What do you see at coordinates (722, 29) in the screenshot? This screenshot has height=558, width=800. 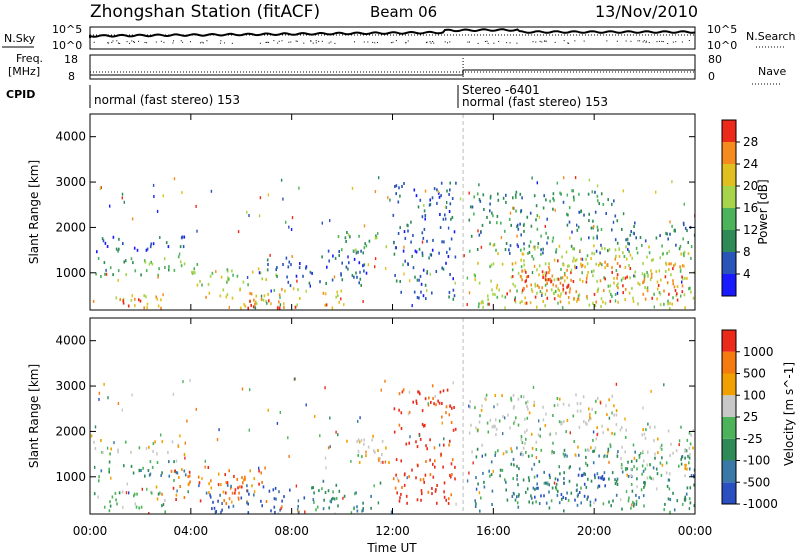 I see `nsearch-tick-top: 10^5` at bounding box center [722, 29].